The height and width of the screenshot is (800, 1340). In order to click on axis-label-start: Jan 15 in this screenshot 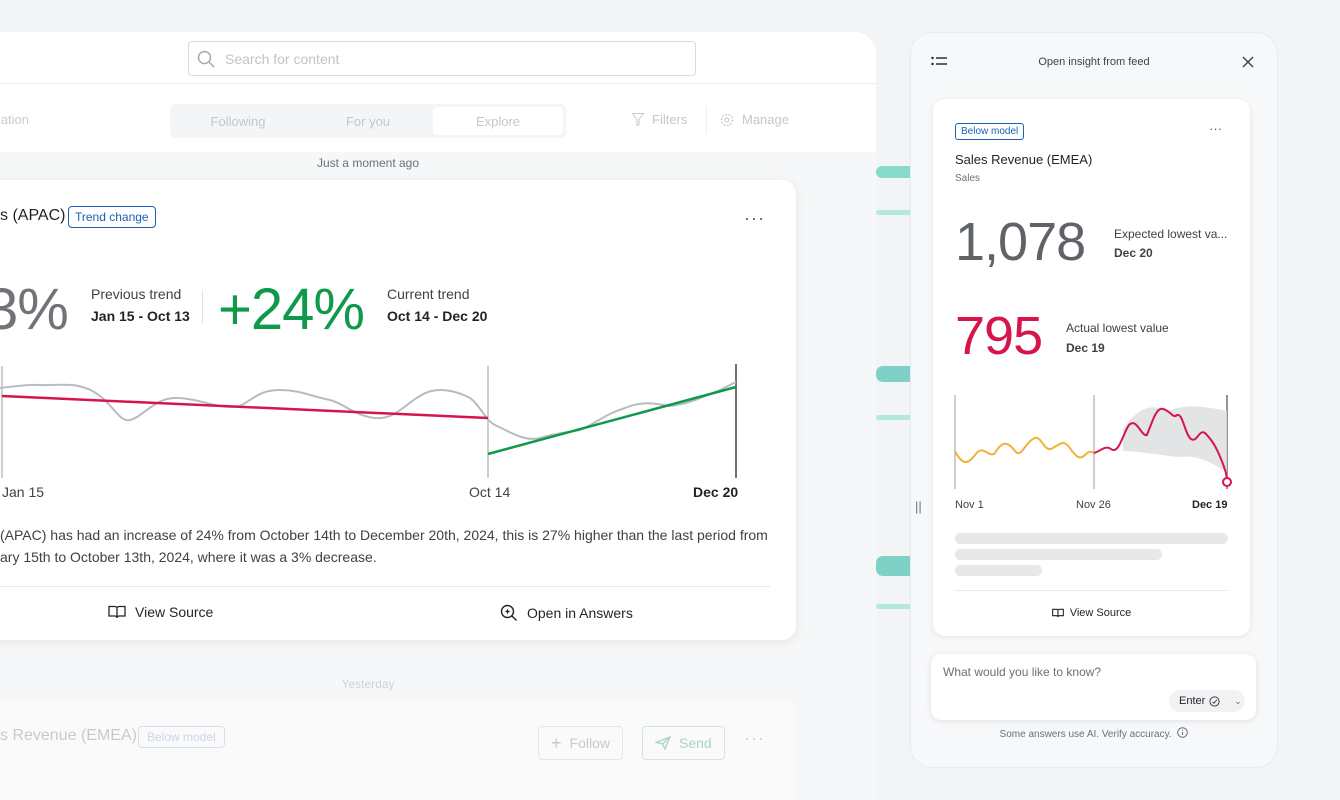, I will do `click(23, 492)`.